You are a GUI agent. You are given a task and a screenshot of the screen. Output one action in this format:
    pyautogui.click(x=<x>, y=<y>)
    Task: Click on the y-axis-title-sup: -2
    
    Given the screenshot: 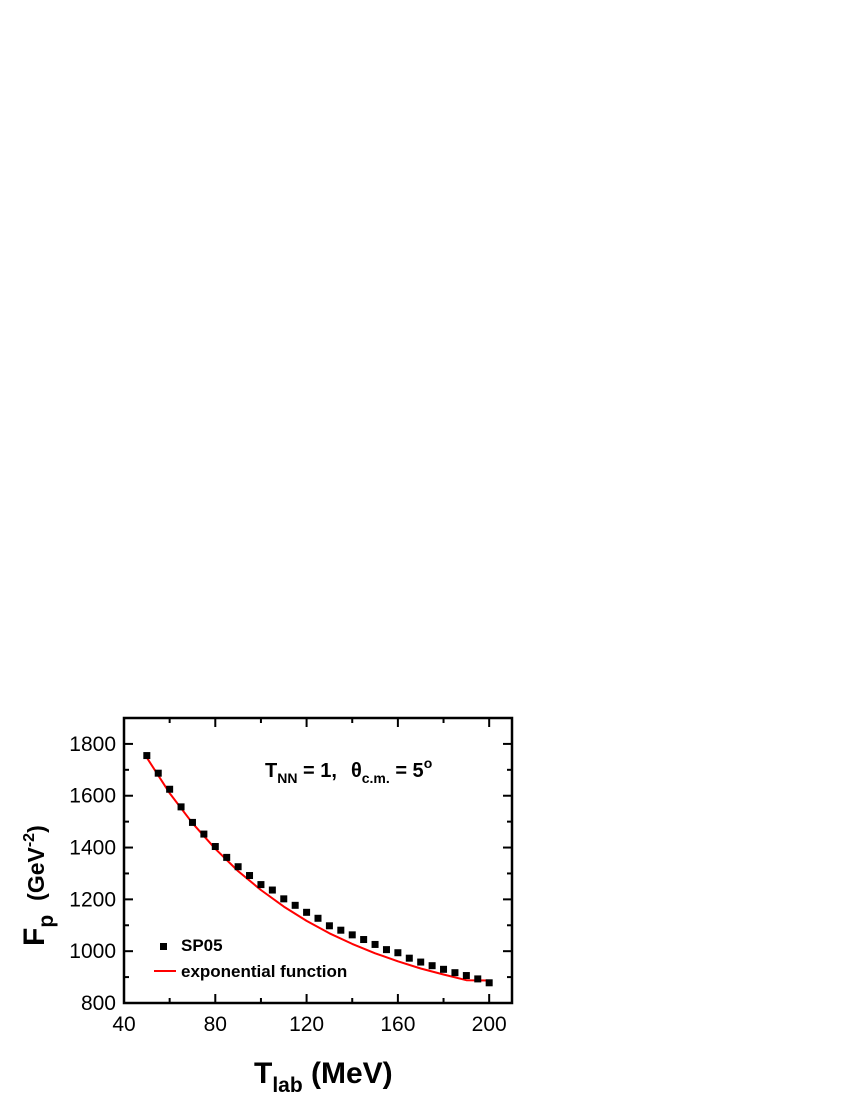 What is the action you would take?
    pyautogui.click(x=29, y=840)
    